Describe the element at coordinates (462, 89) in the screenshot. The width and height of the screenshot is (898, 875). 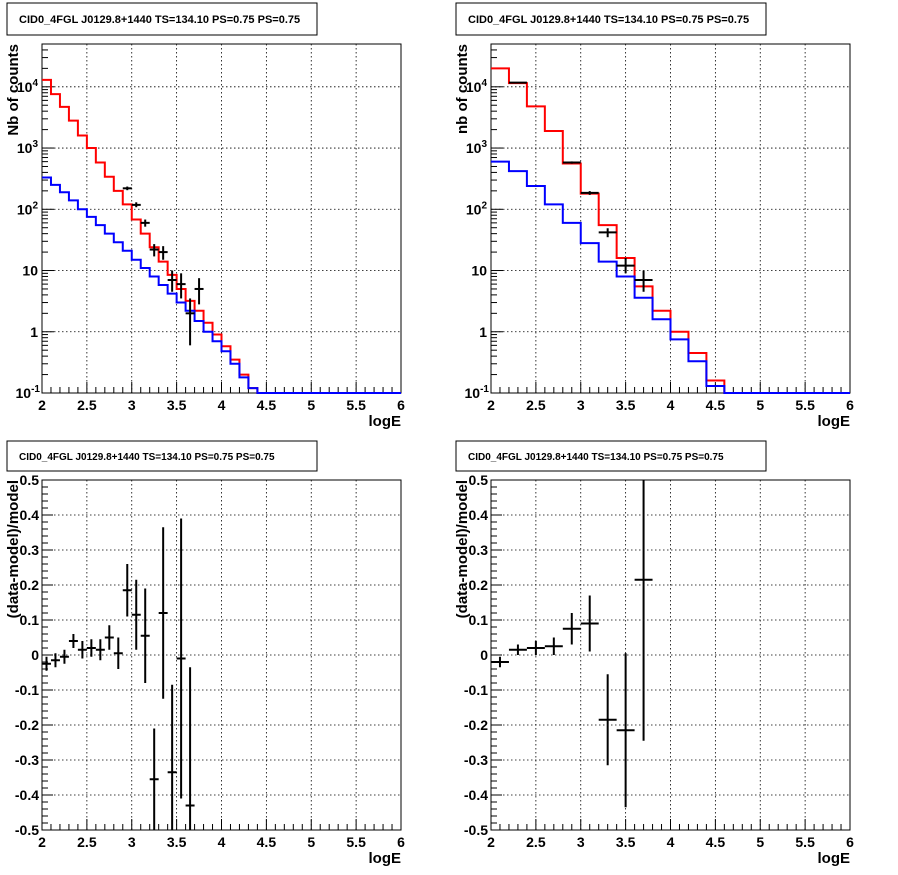
I see `y-axis-label: nb of counts` at that location.